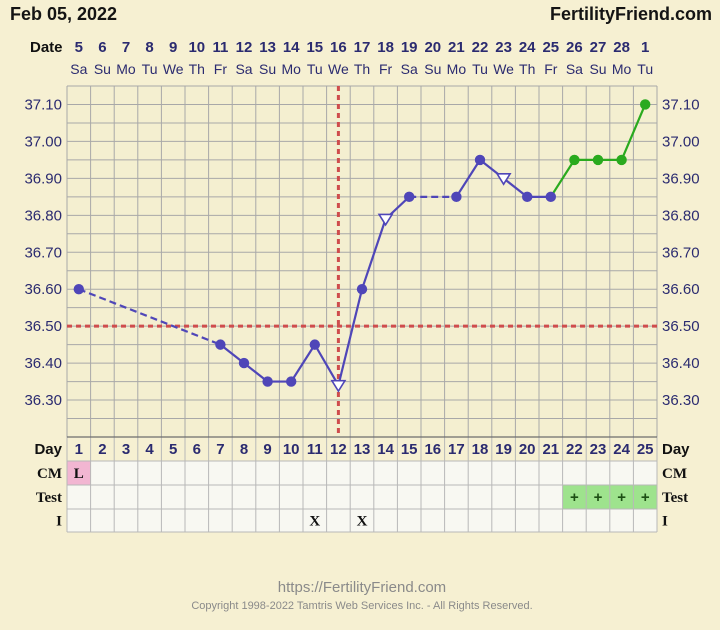  I want to click on row-label-right: Test, so click(675, 498).